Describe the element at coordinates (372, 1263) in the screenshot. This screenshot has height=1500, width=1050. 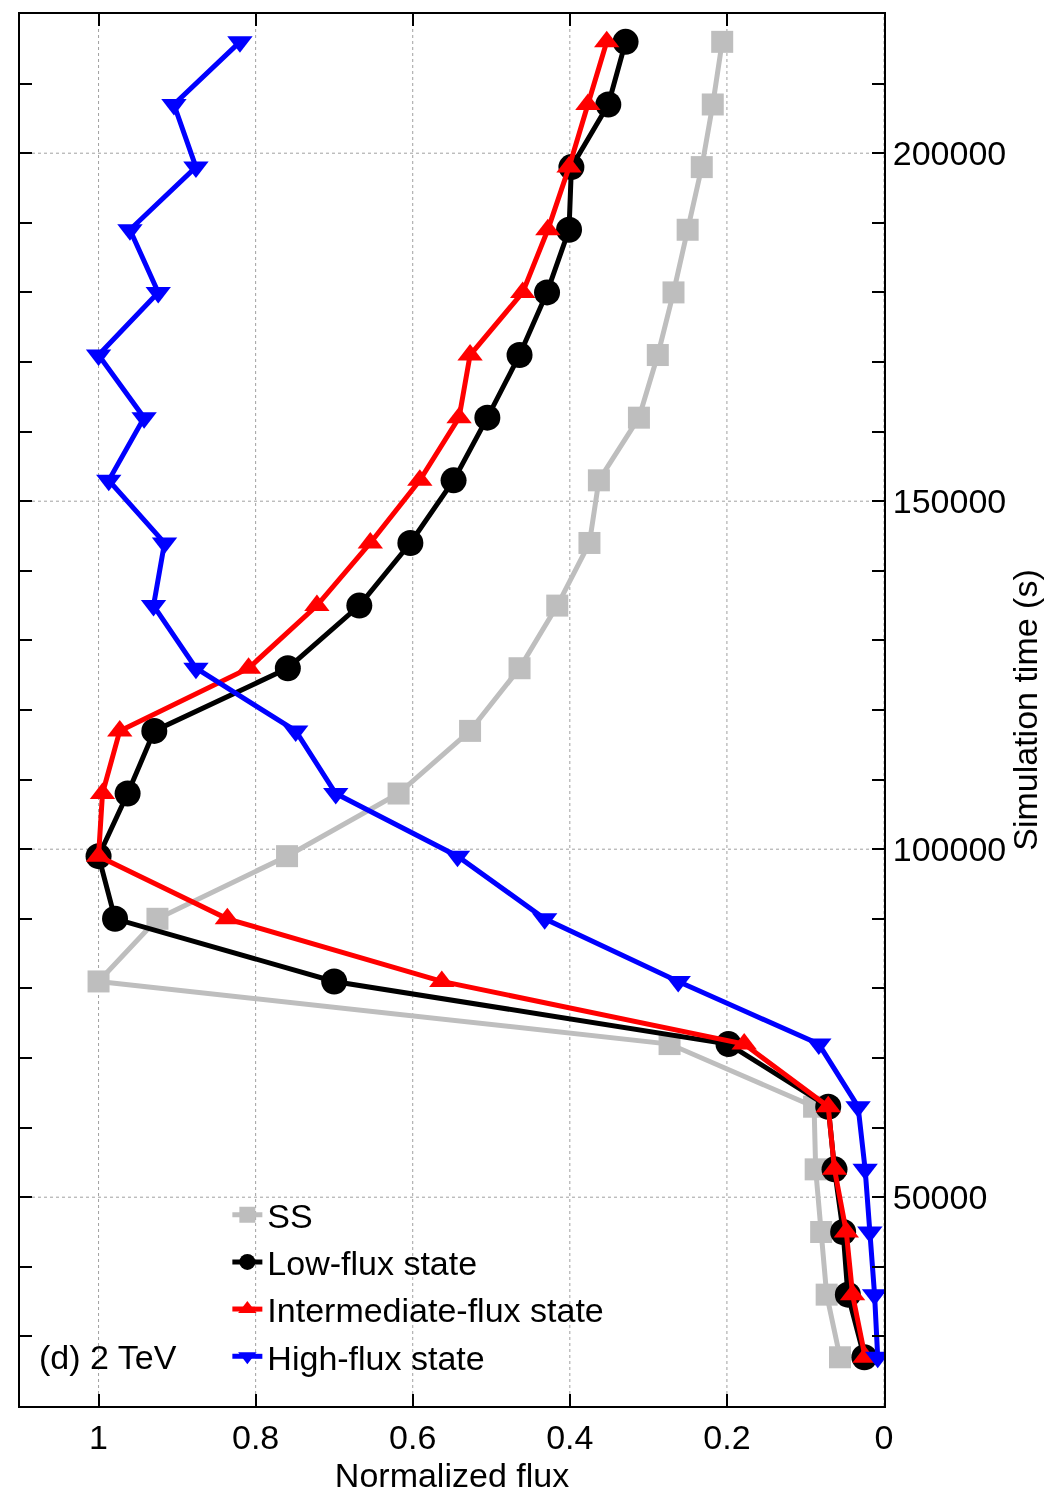
I see `legend-label: Low-flux state` at that location.